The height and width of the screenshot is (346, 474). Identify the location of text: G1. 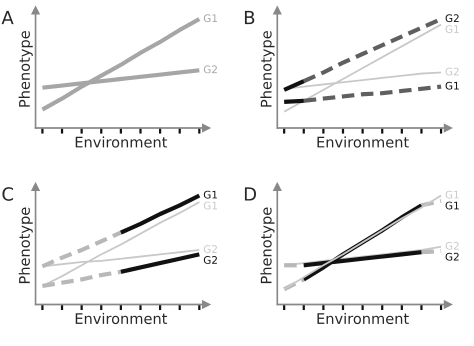
(452, 206).